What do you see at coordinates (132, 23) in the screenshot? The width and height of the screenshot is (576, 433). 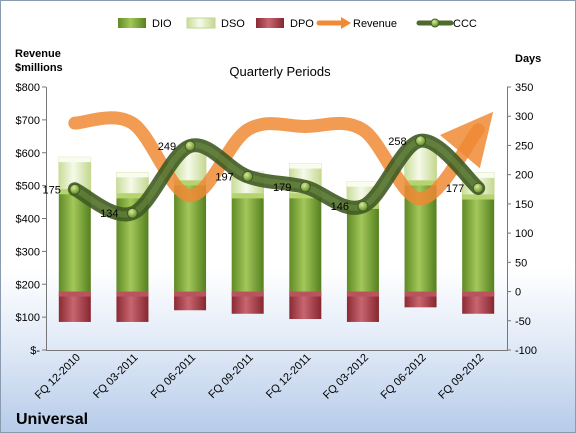 I see `legend-swatch-dio` at bounding box center [132, 23].